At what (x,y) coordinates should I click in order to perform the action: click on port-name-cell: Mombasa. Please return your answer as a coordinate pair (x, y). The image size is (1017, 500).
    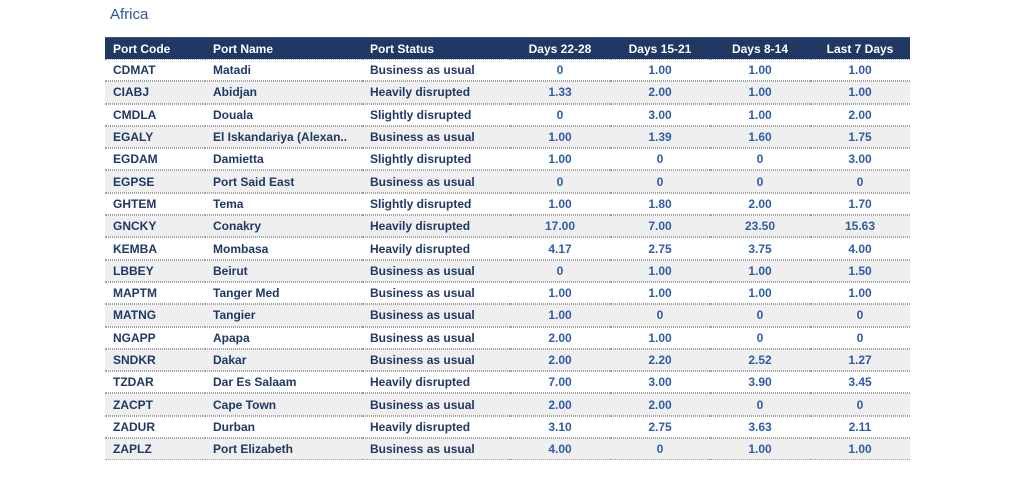
    Looking at the image, I should click on (283, 248).